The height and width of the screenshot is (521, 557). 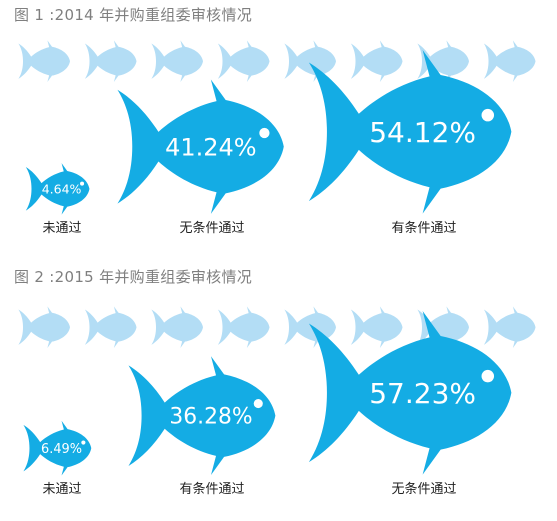 What do you see at coordinates (422, 393) in the screenshot?
I see `value-label: 57.23%` at bounding box center [422, 393].